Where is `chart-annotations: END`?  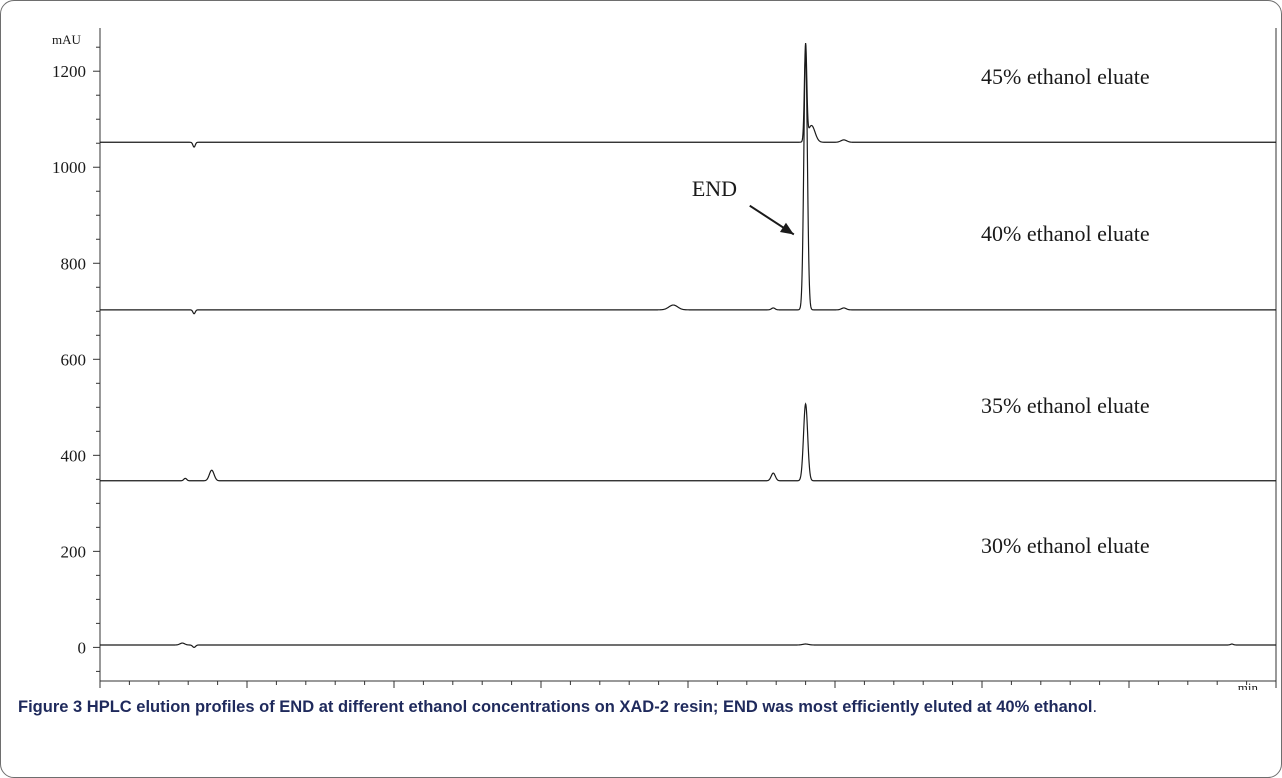 chart-annotations: END is located at coordinates (743, 206).